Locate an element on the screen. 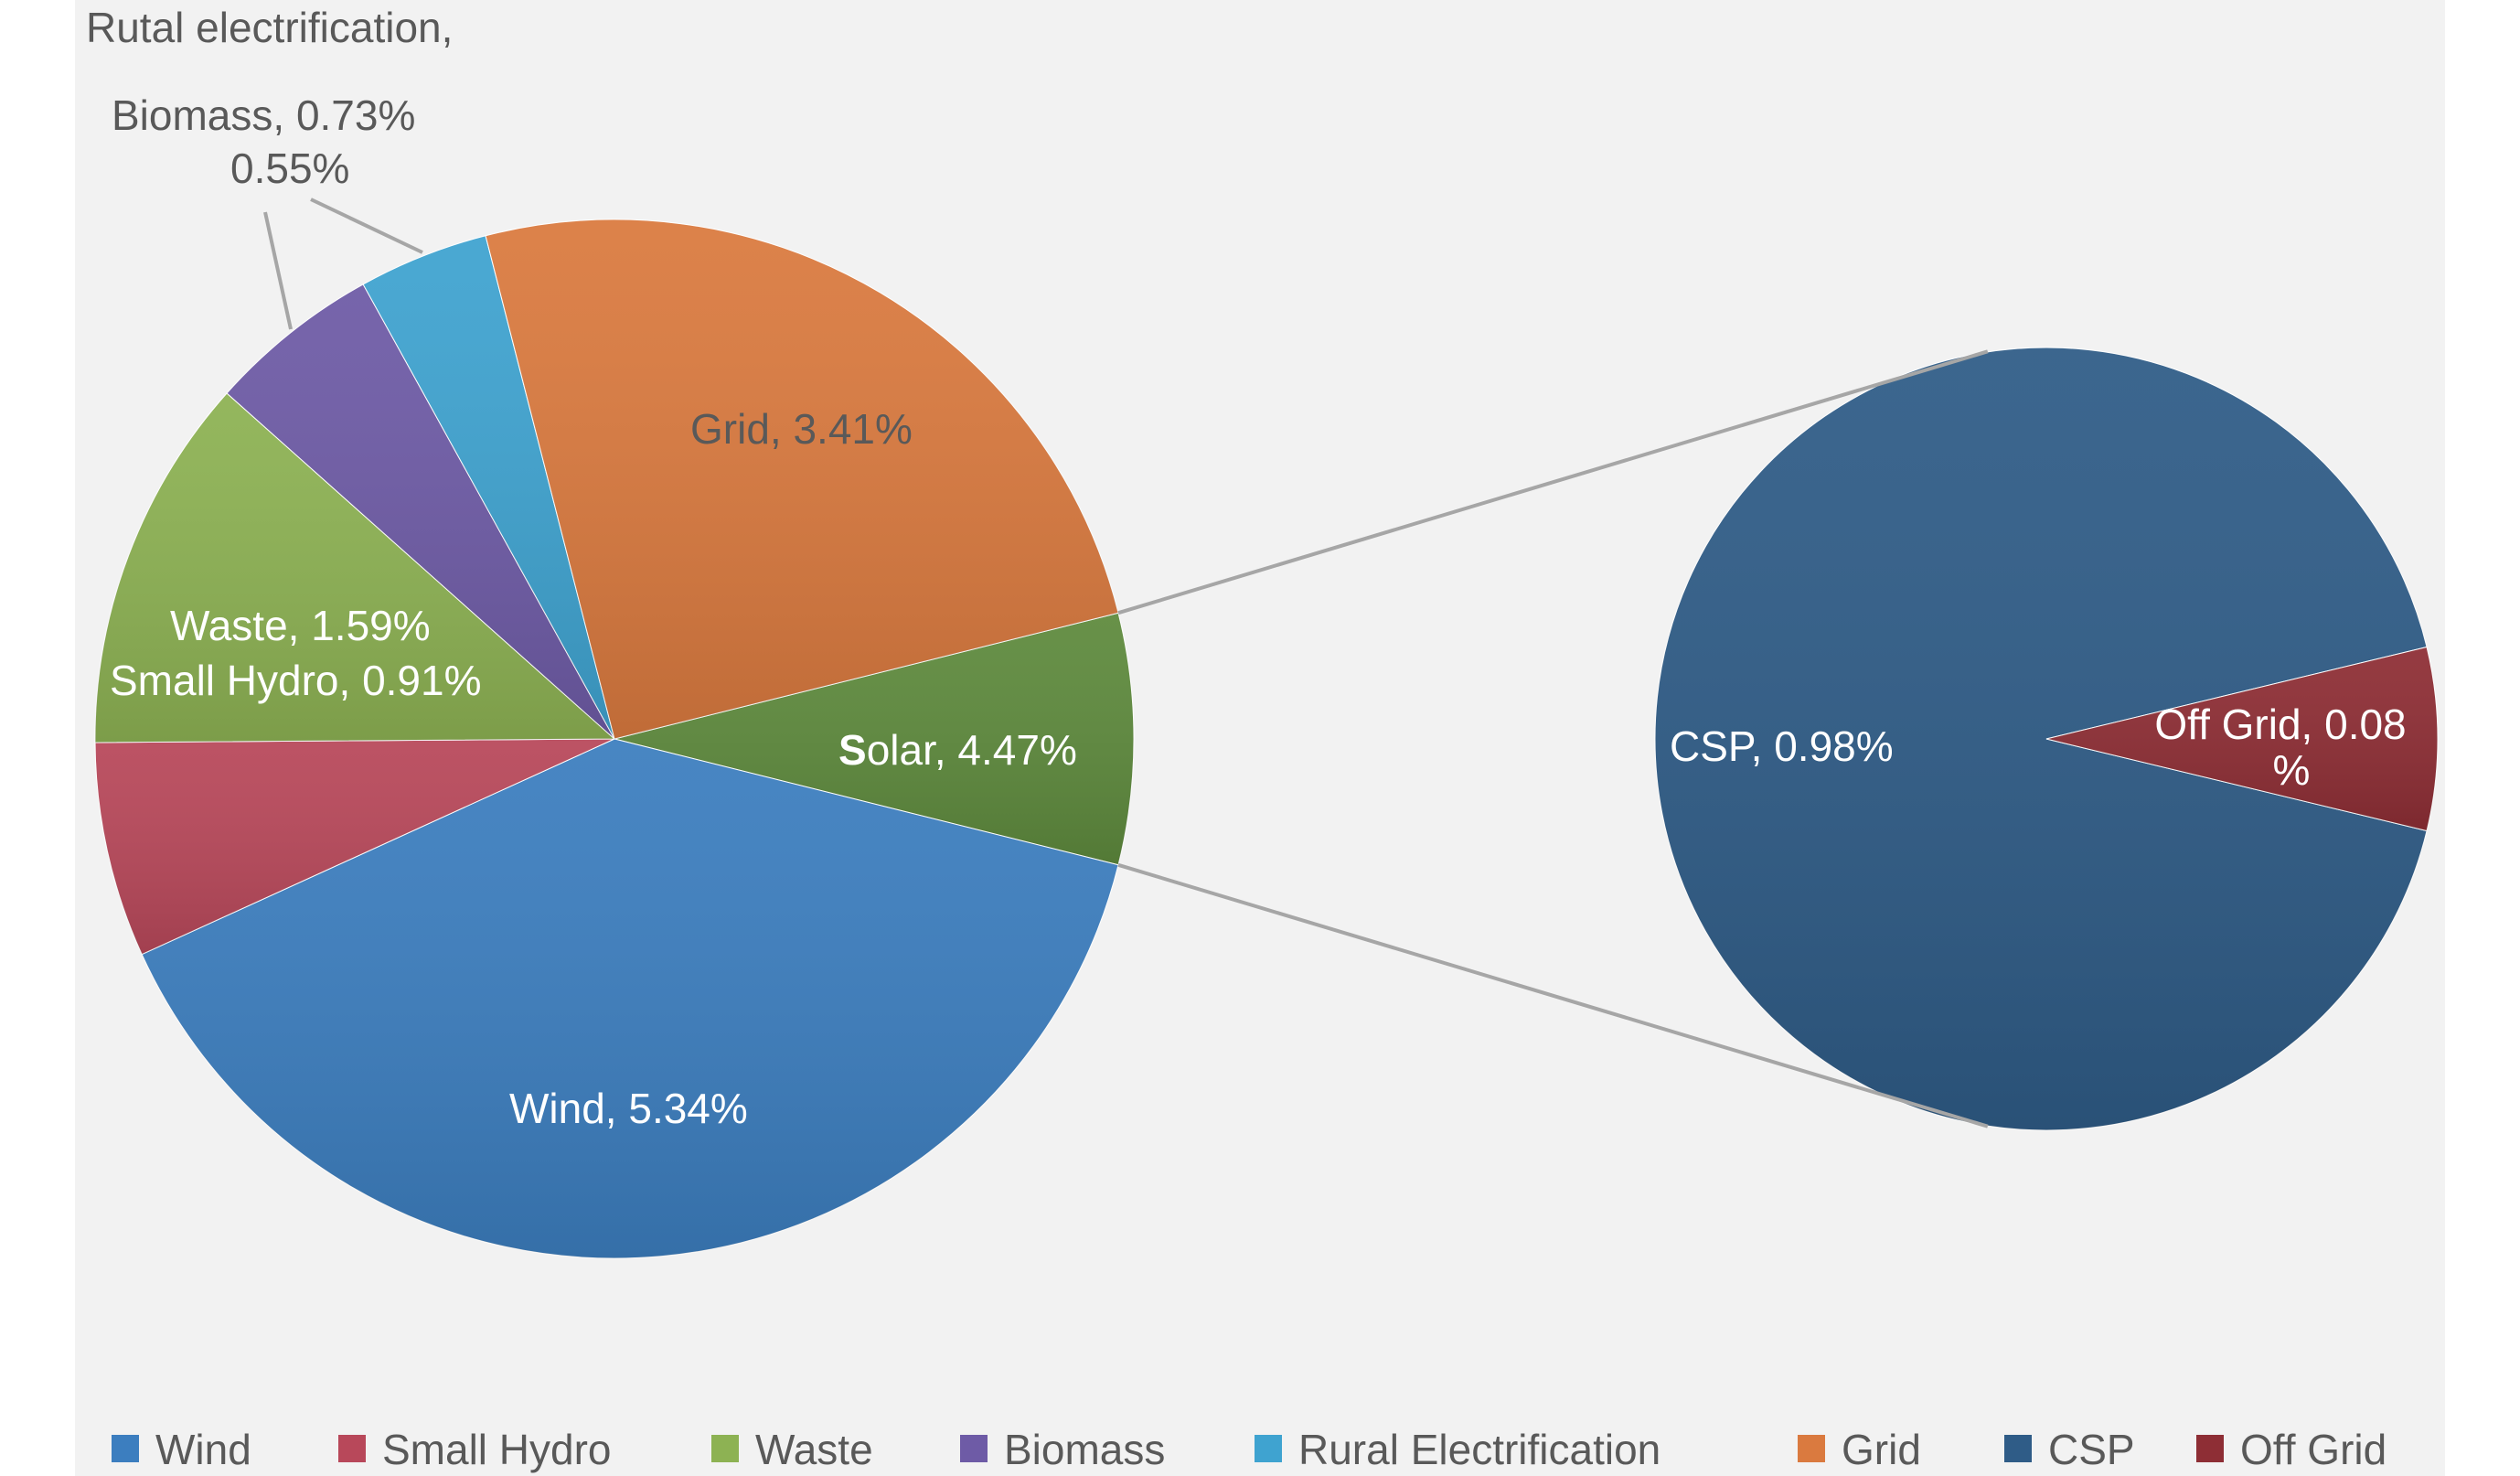 The height and width of the screenshot is (1476, 2520). slice-off-grid is located at coordinates (2242, 739).